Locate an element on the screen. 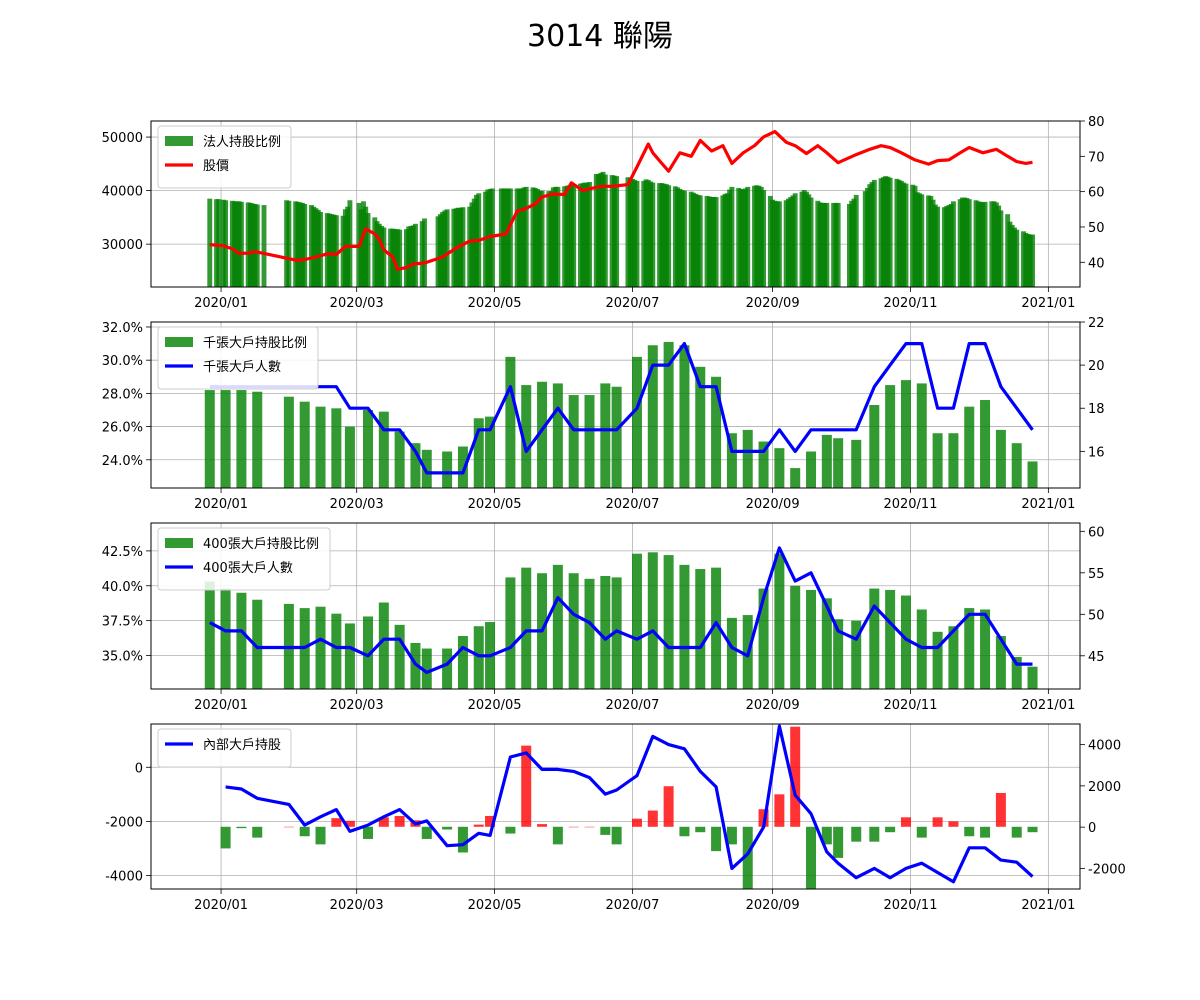 This screenshot has width=1200, height=1000. y-left-tick-label: 35.0% is located at coordinates (122, 657).